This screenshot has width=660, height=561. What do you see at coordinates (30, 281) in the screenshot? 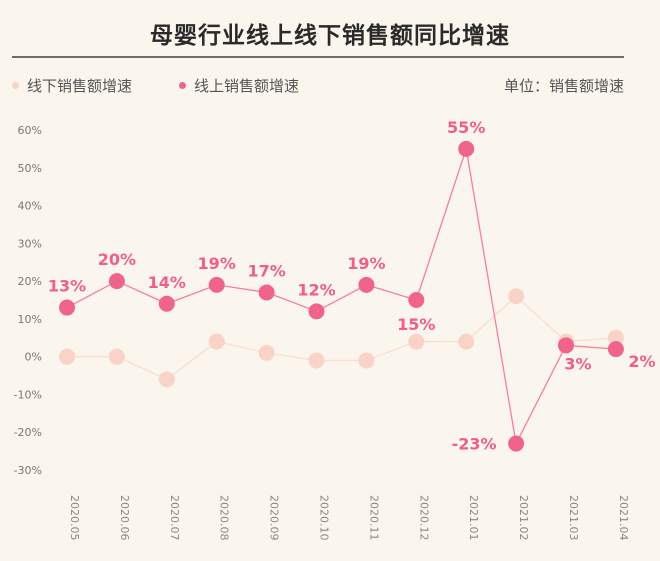
I see `y-tick-label: 20%` at bounding box center [30, 281].